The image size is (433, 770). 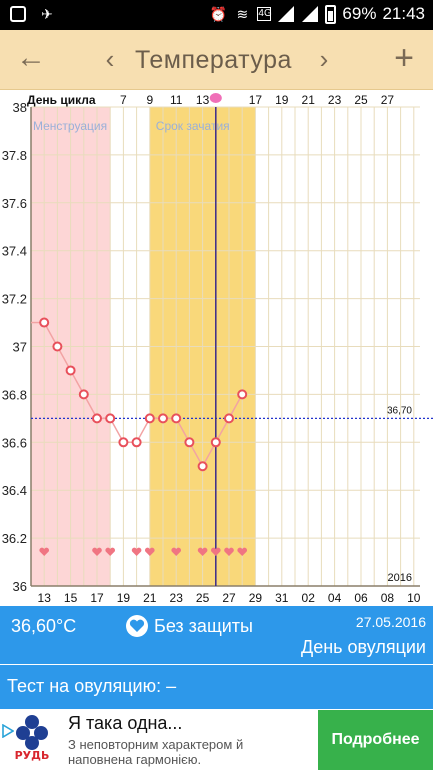 What do you see at coordinates (176, 100) in the screenshot?
I see `top-tick-label: 11` at bounding box center [176, 100].